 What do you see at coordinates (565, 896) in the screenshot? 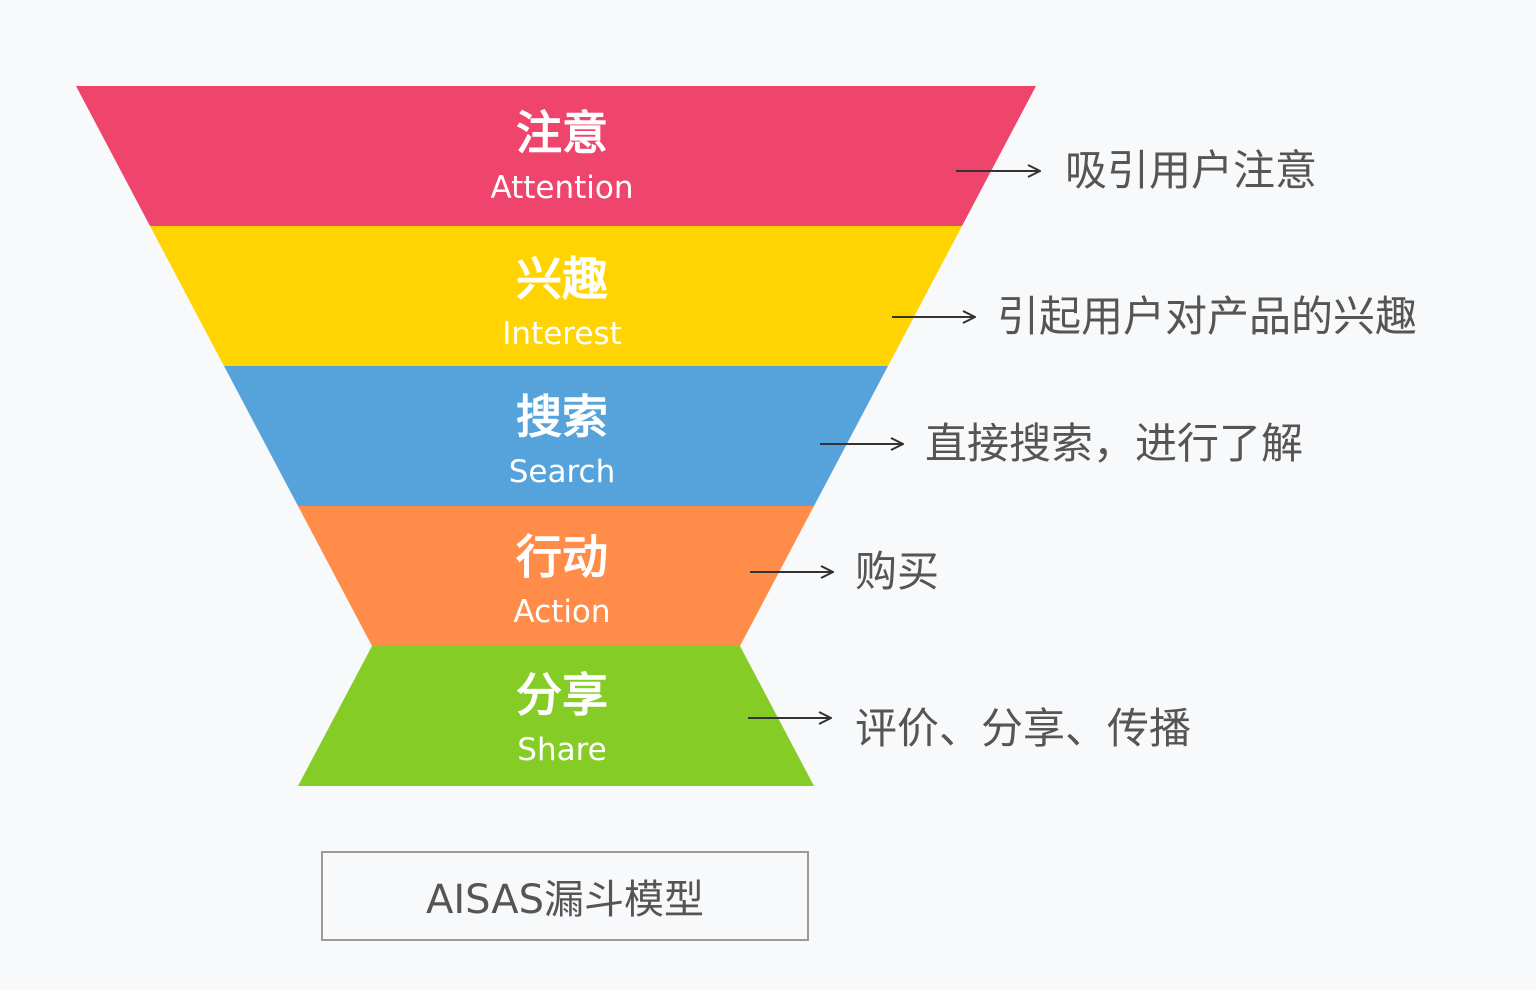
I see `diagram-title: AISAS漏斗模型` at bounding box center [565, 896].